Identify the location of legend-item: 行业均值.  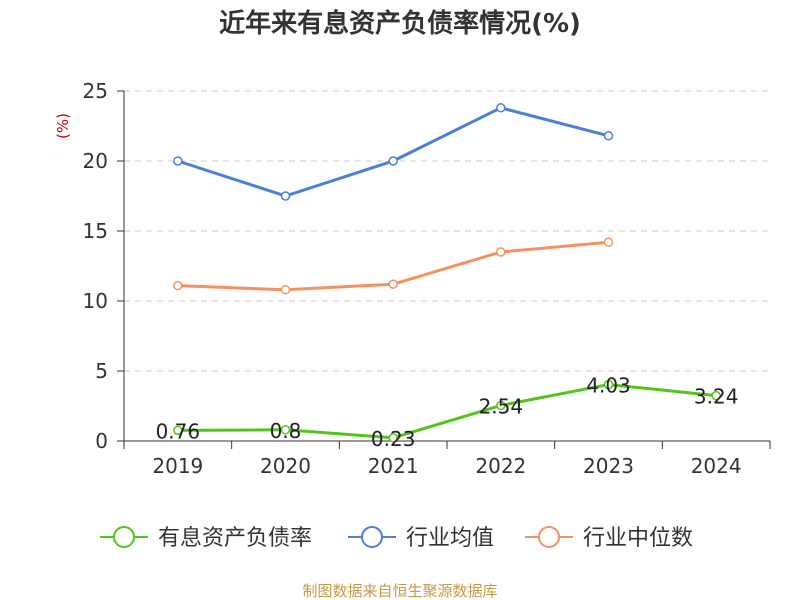
(421, 538).